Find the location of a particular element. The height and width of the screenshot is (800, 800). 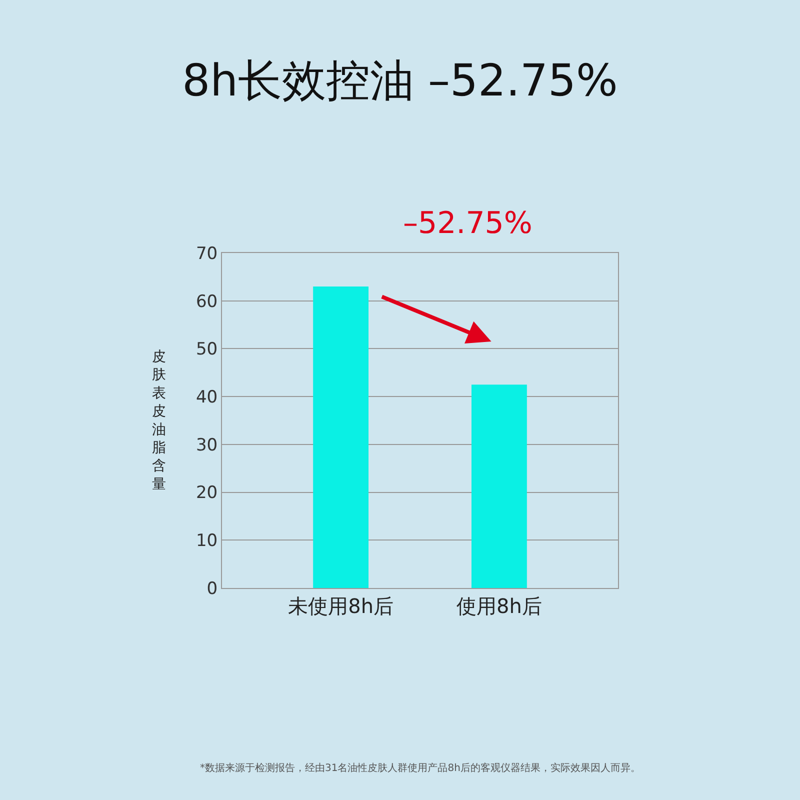

y-tick-label: 10 is located at coordinates (207, 541).